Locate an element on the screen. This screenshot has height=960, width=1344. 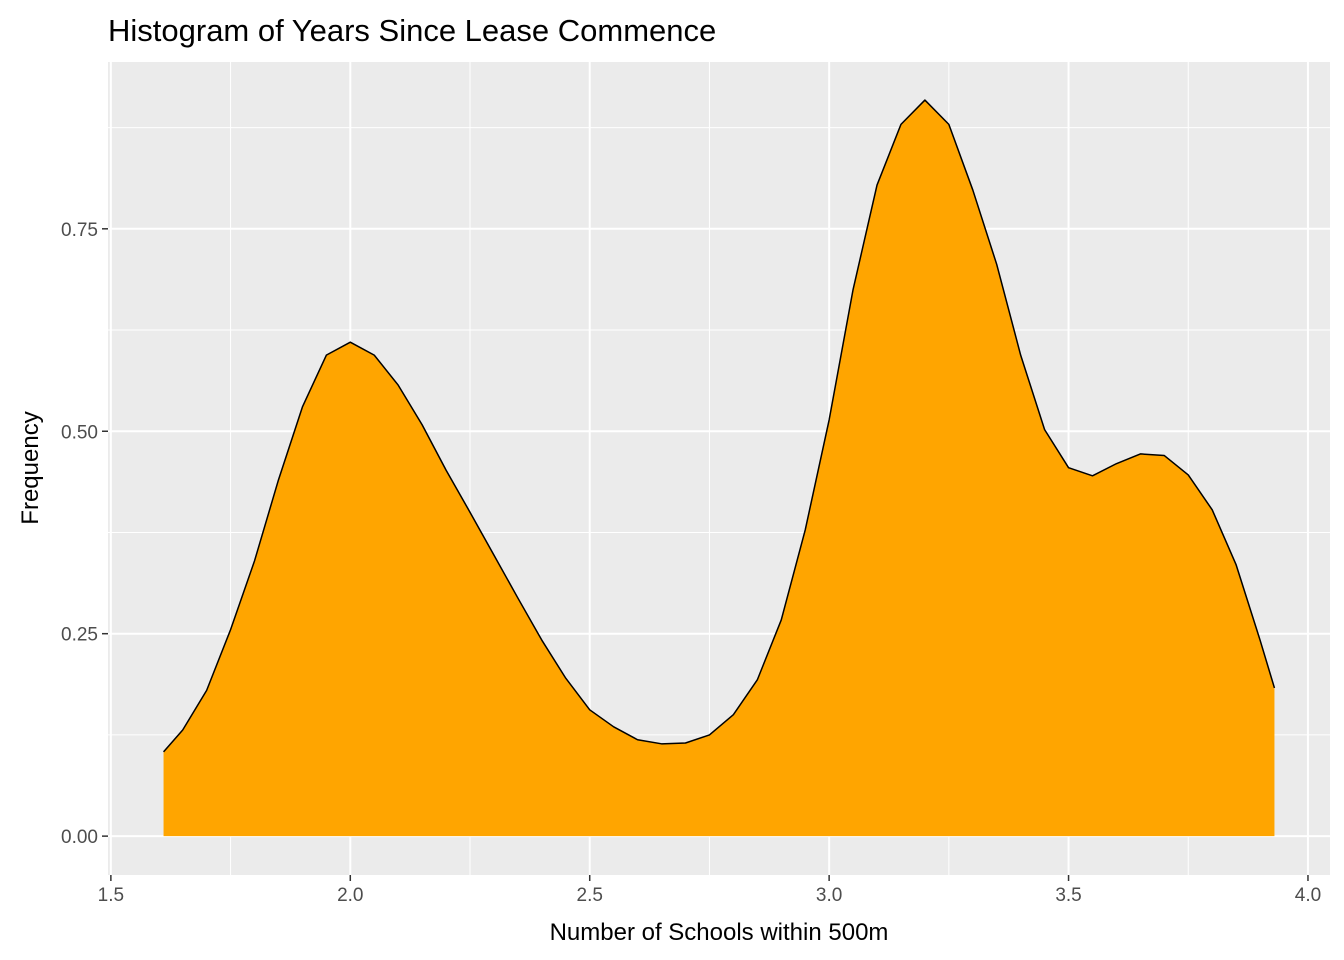
y-tick-label: 0.50 is located at coordinates (79, 432).